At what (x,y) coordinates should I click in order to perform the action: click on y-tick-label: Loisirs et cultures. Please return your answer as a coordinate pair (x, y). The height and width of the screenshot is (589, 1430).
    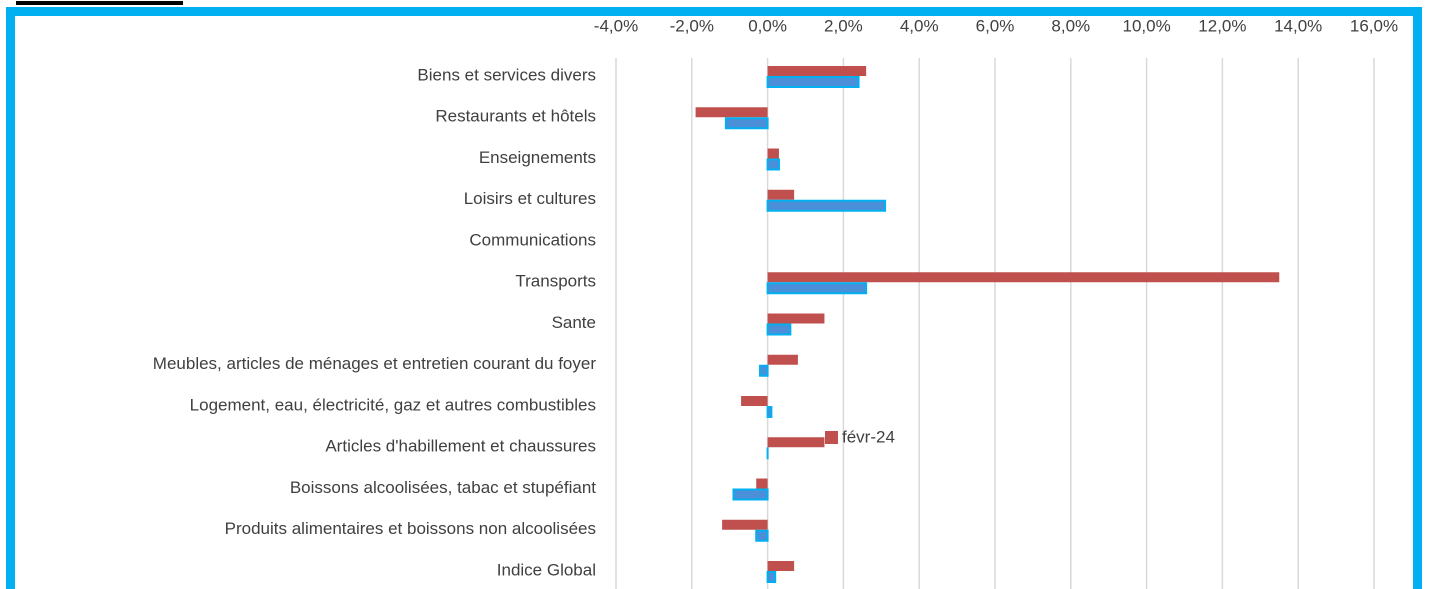
    Looking at the image, I should click on (530, 198).